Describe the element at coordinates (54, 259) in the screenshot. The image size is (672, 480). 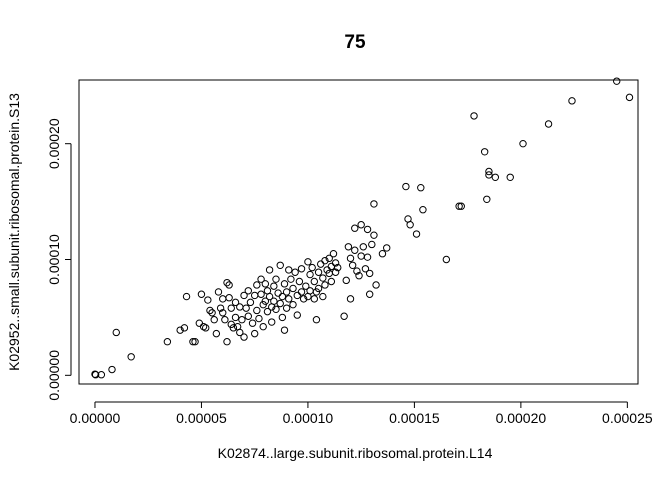
I see `y-tick-label: 0.00010` at that location.